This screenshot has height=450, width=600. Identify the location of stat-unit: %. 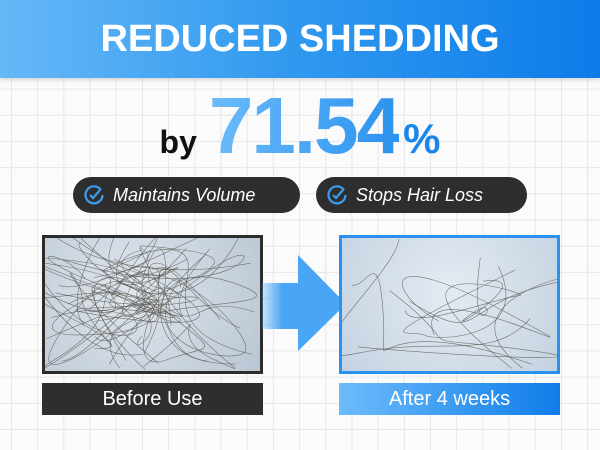
(422, 138).